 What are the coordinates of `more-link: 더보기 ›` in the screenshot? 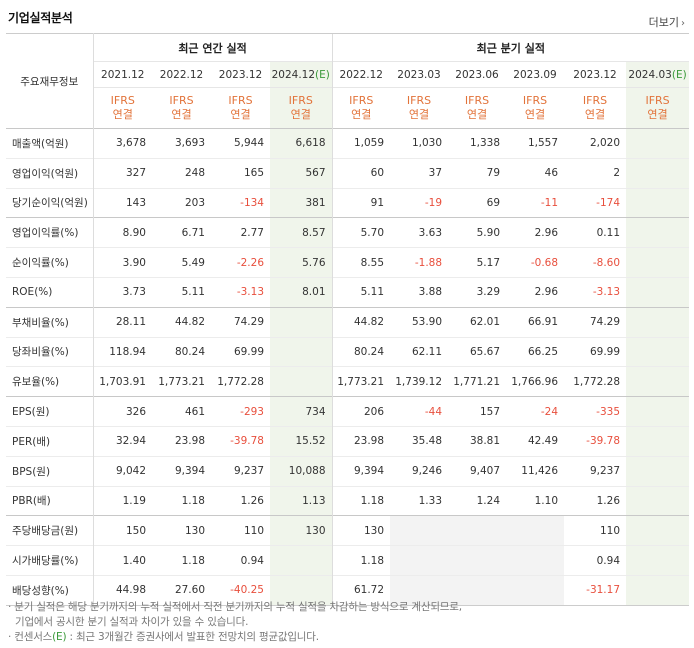 It's located at (667, 22).